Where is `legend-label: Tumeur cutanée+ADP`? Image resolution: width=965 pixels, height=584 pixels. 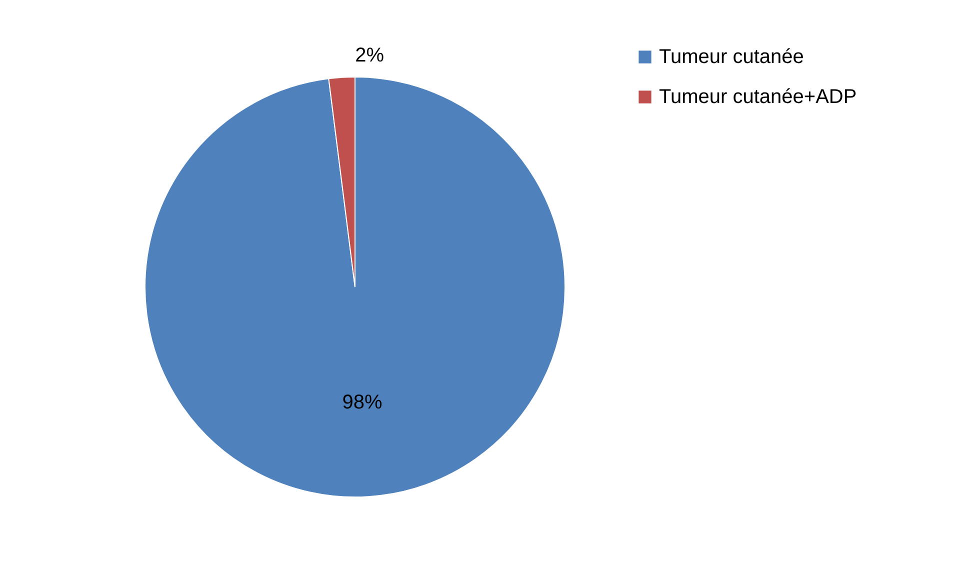 legend-label: Tumeur cutanée+ADP is located at coordinates (758, 97).